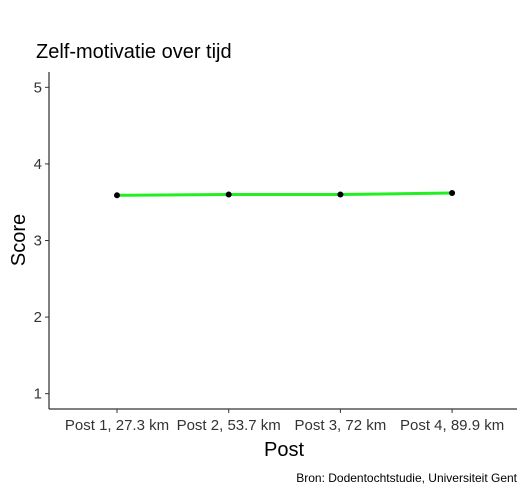 The image size is (526, 491). What do you see at coordinates (341, 425) in the screenshot?
I see `x-tick-label: Post 3, 72 km` at bounding box center [341, 425].